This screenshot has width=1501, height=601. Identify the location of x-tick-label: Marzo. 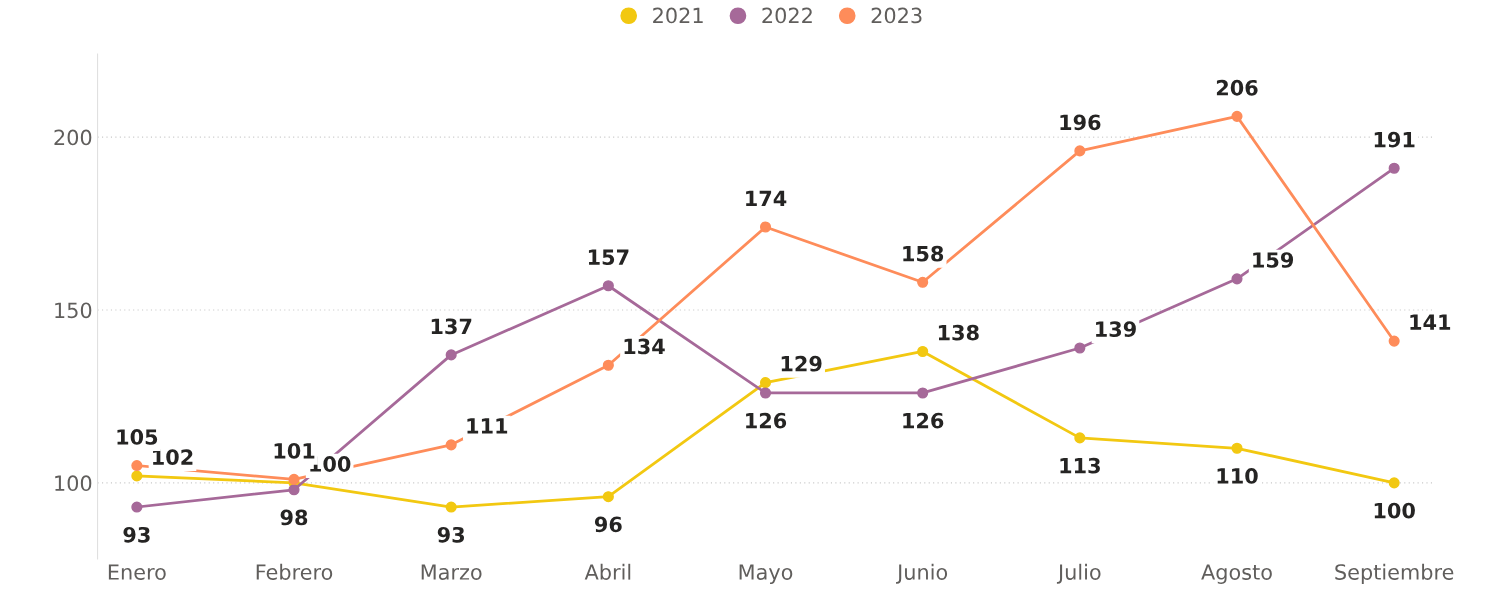
(451, 572).